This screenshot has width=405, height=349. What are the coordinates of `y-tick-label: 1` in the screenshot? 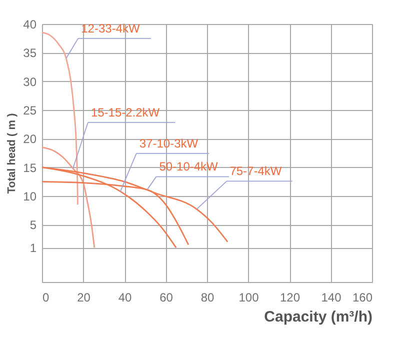 It's located at (33, 248).